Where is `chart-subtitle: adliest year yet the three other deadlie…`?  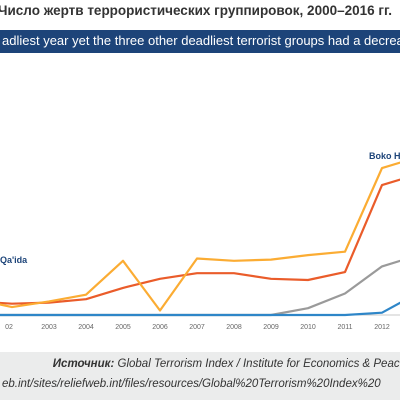
chart-subtitle: adliest year yet the three other deadlie… is located at coordinates (201, 40).